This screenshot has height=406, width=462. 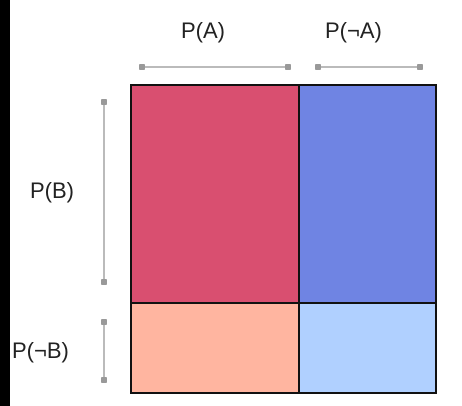 I want to click on bracket-p-not-a, so click(x=369, y=67).